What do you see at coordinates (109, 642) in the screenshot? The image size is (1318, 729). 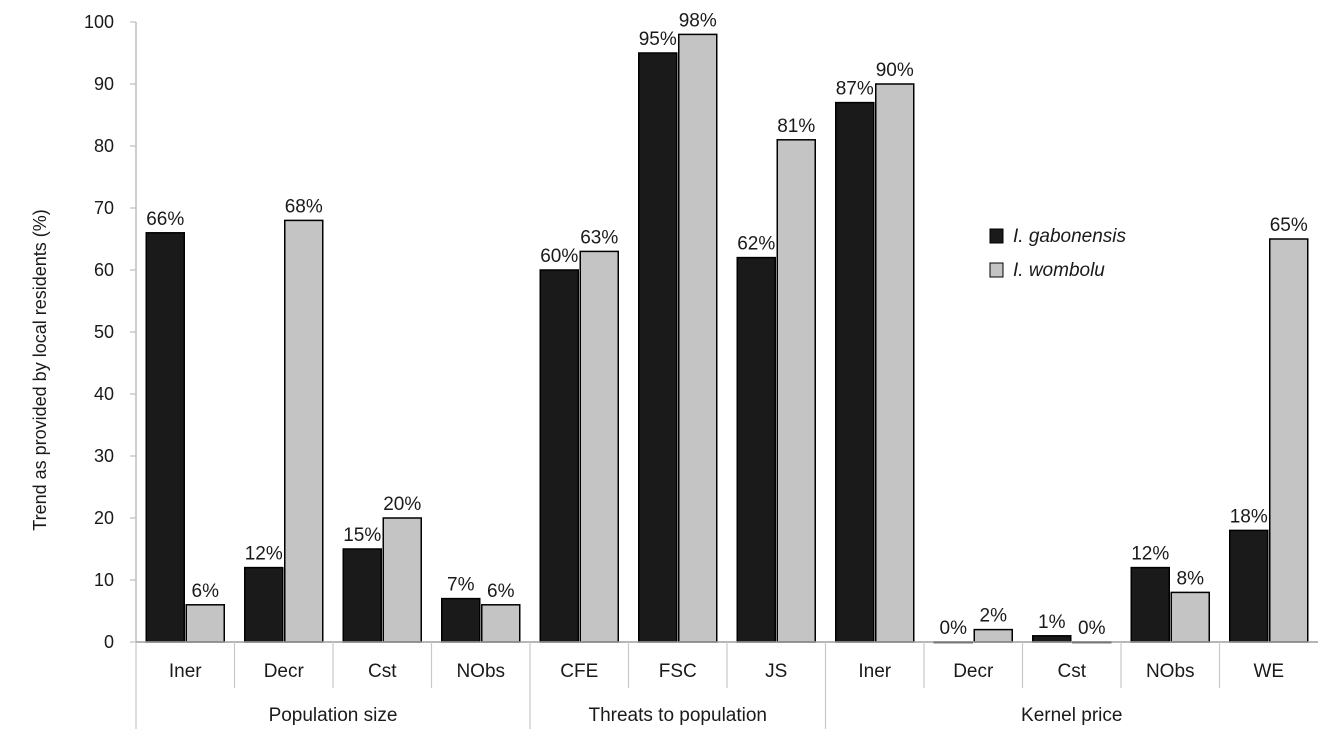 I see `y-tick-label: 0` at bounding box center [109, 642].